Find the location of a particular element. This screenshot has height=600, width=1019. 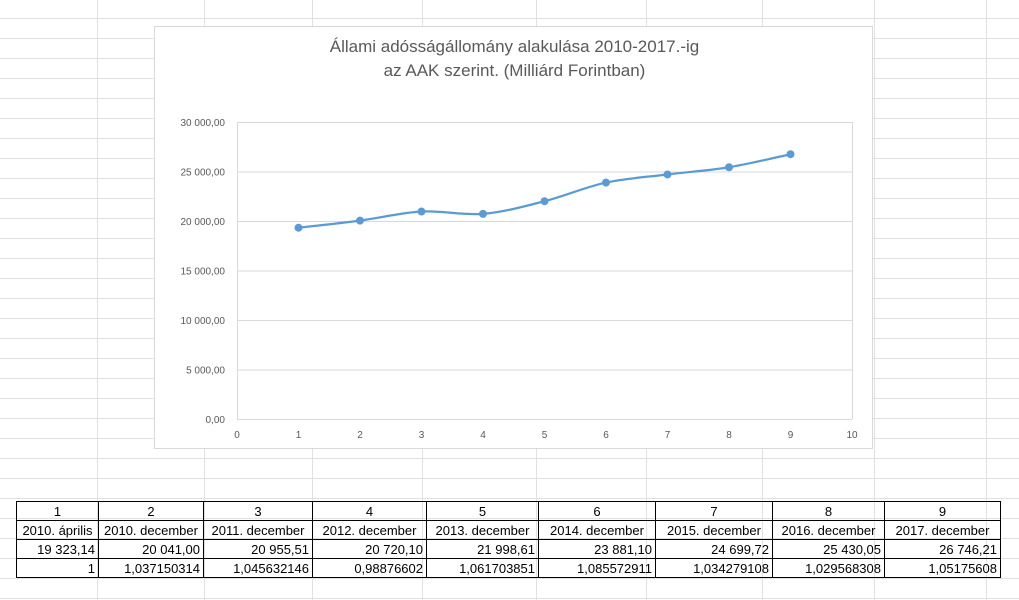

value-cell: 21 998,61 is located at coordinates (482, 549).